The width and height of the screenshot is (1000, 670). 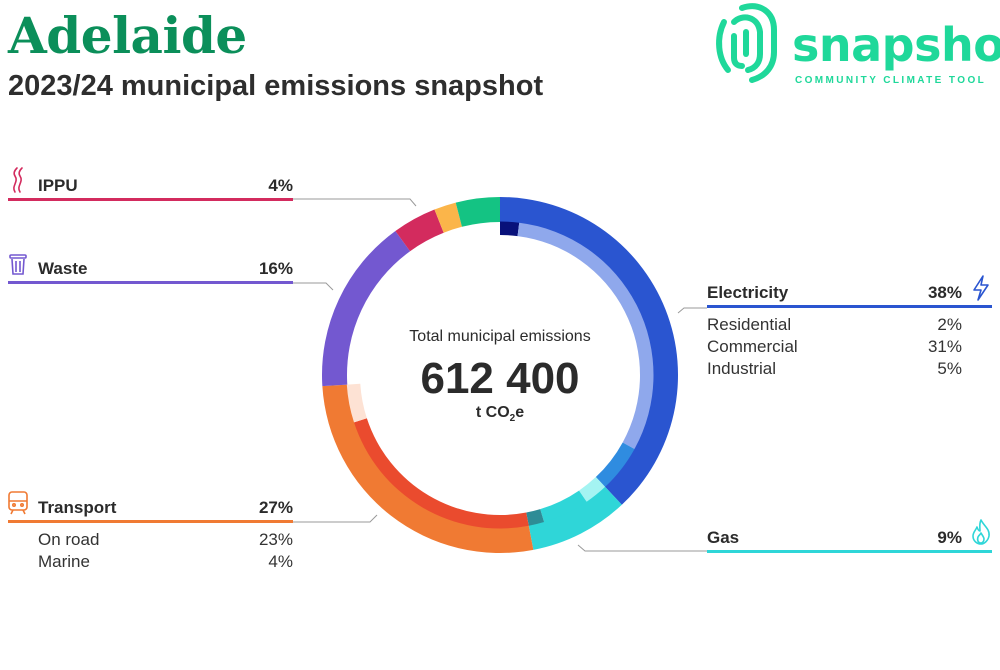 What do you see at coordinates (58, 185) in the screenshot?
I see `category-name: IPPU` at bounding box center [58, 185].